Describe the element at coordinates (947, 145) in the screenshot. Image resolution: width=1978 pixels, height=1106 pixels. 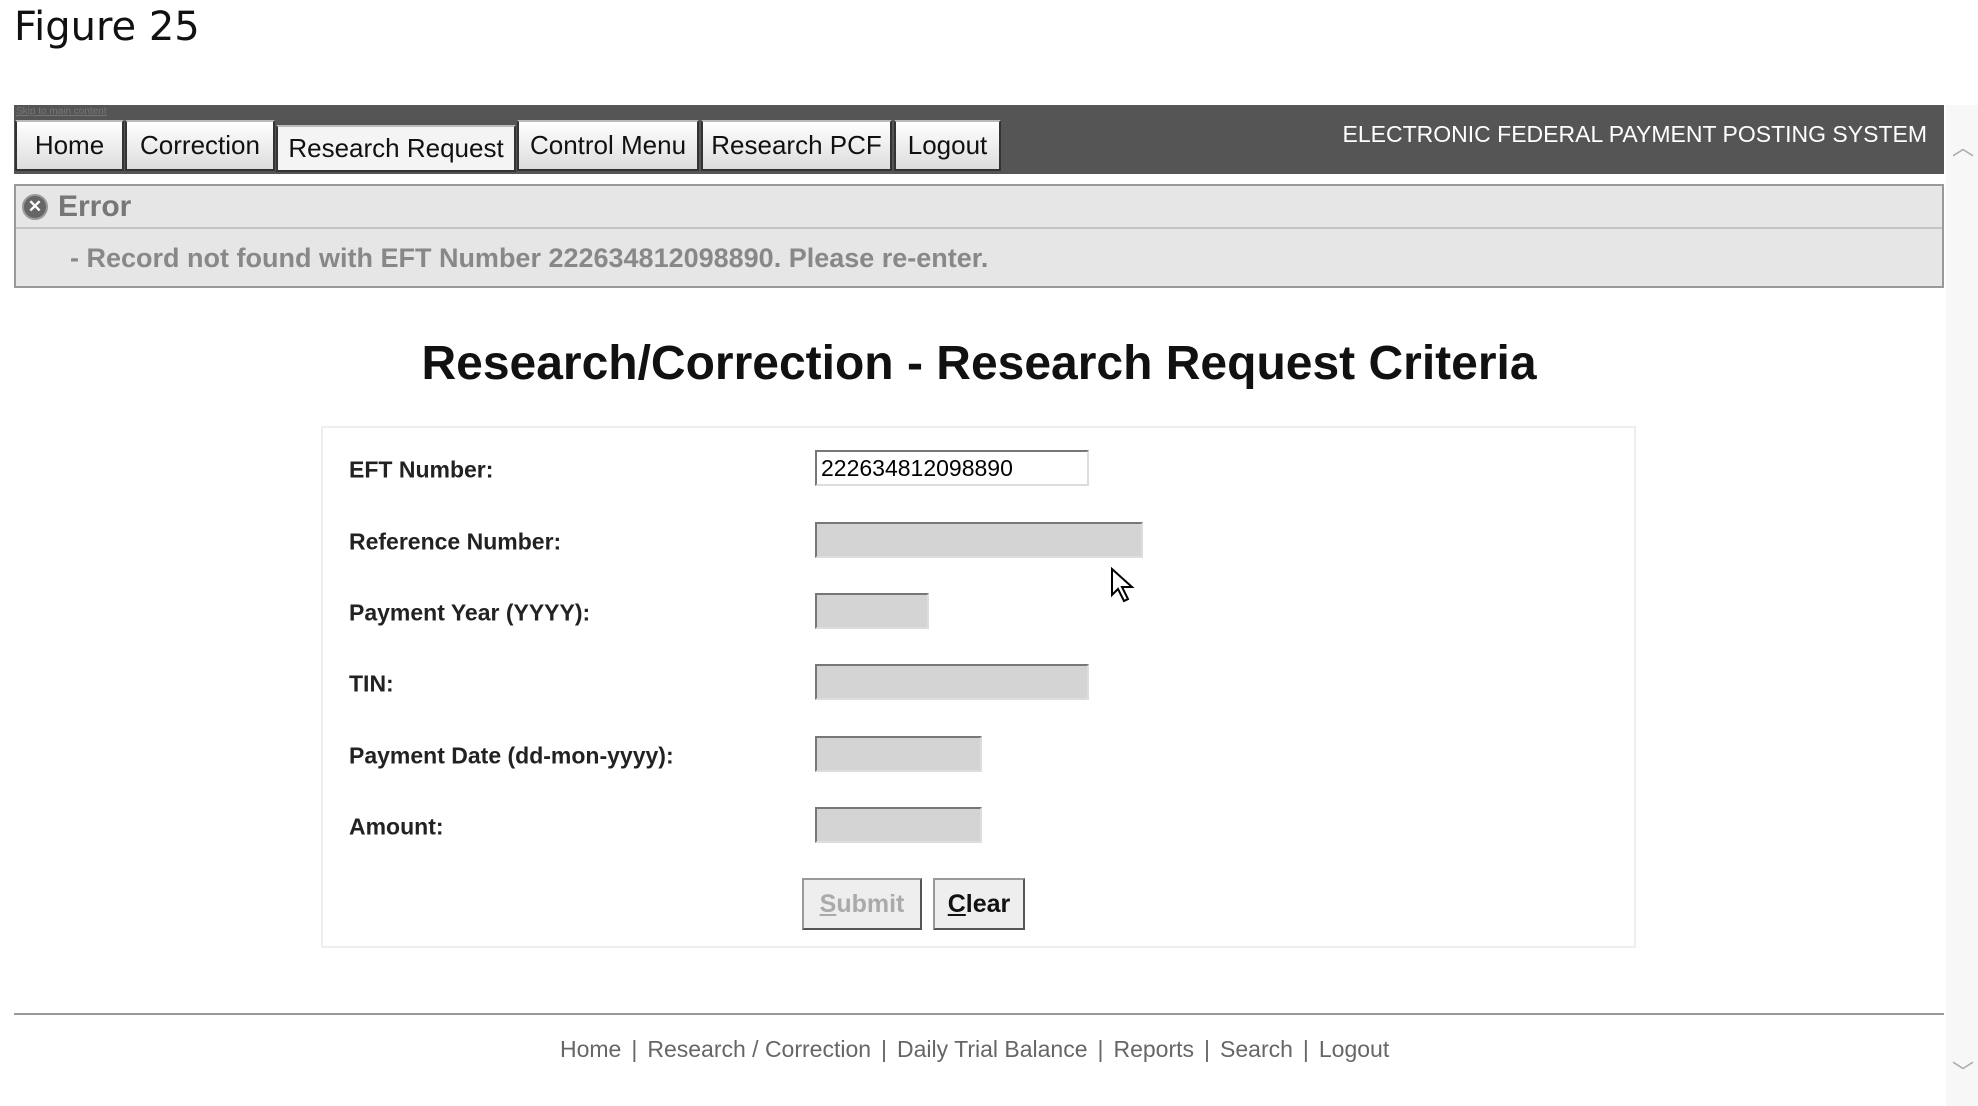
I see `tab-logout: Logout` at that location.